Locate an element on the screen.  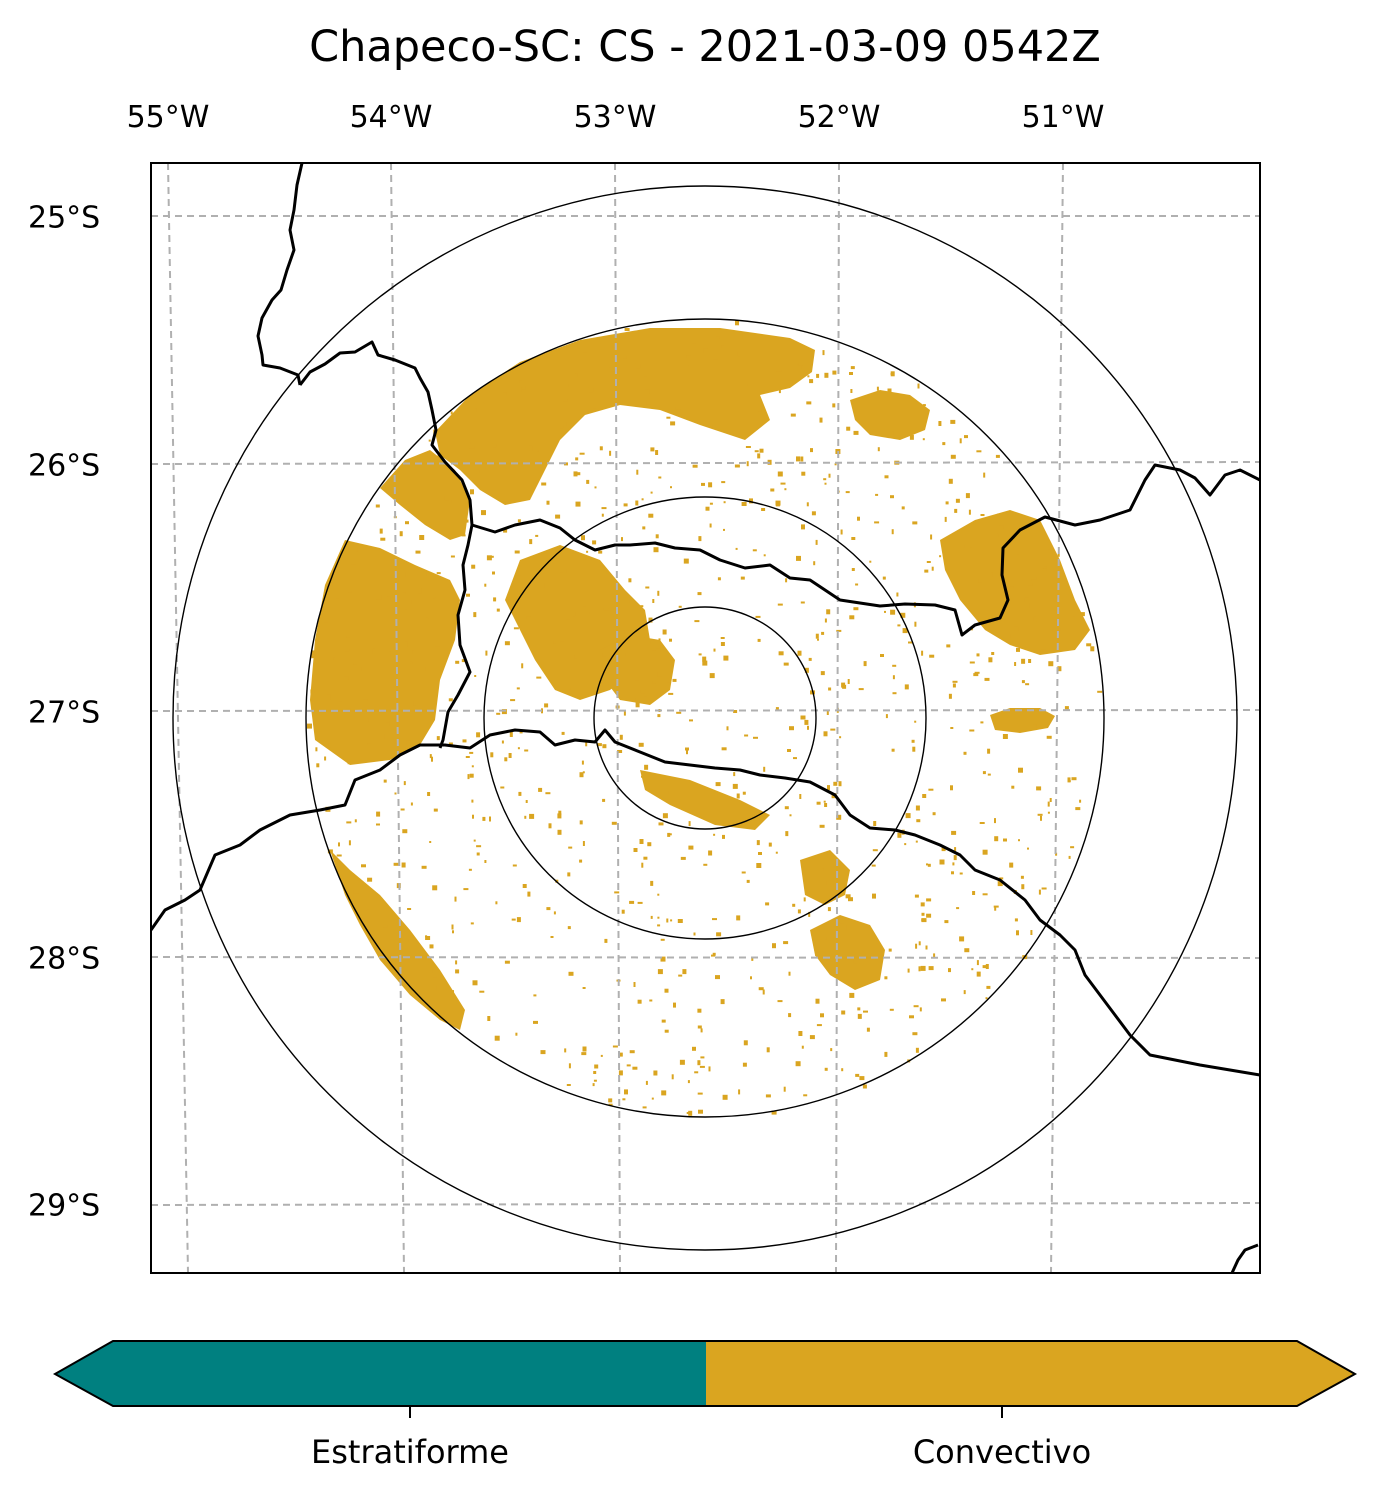
echo-north-arc is located at coordinates (625, 416).